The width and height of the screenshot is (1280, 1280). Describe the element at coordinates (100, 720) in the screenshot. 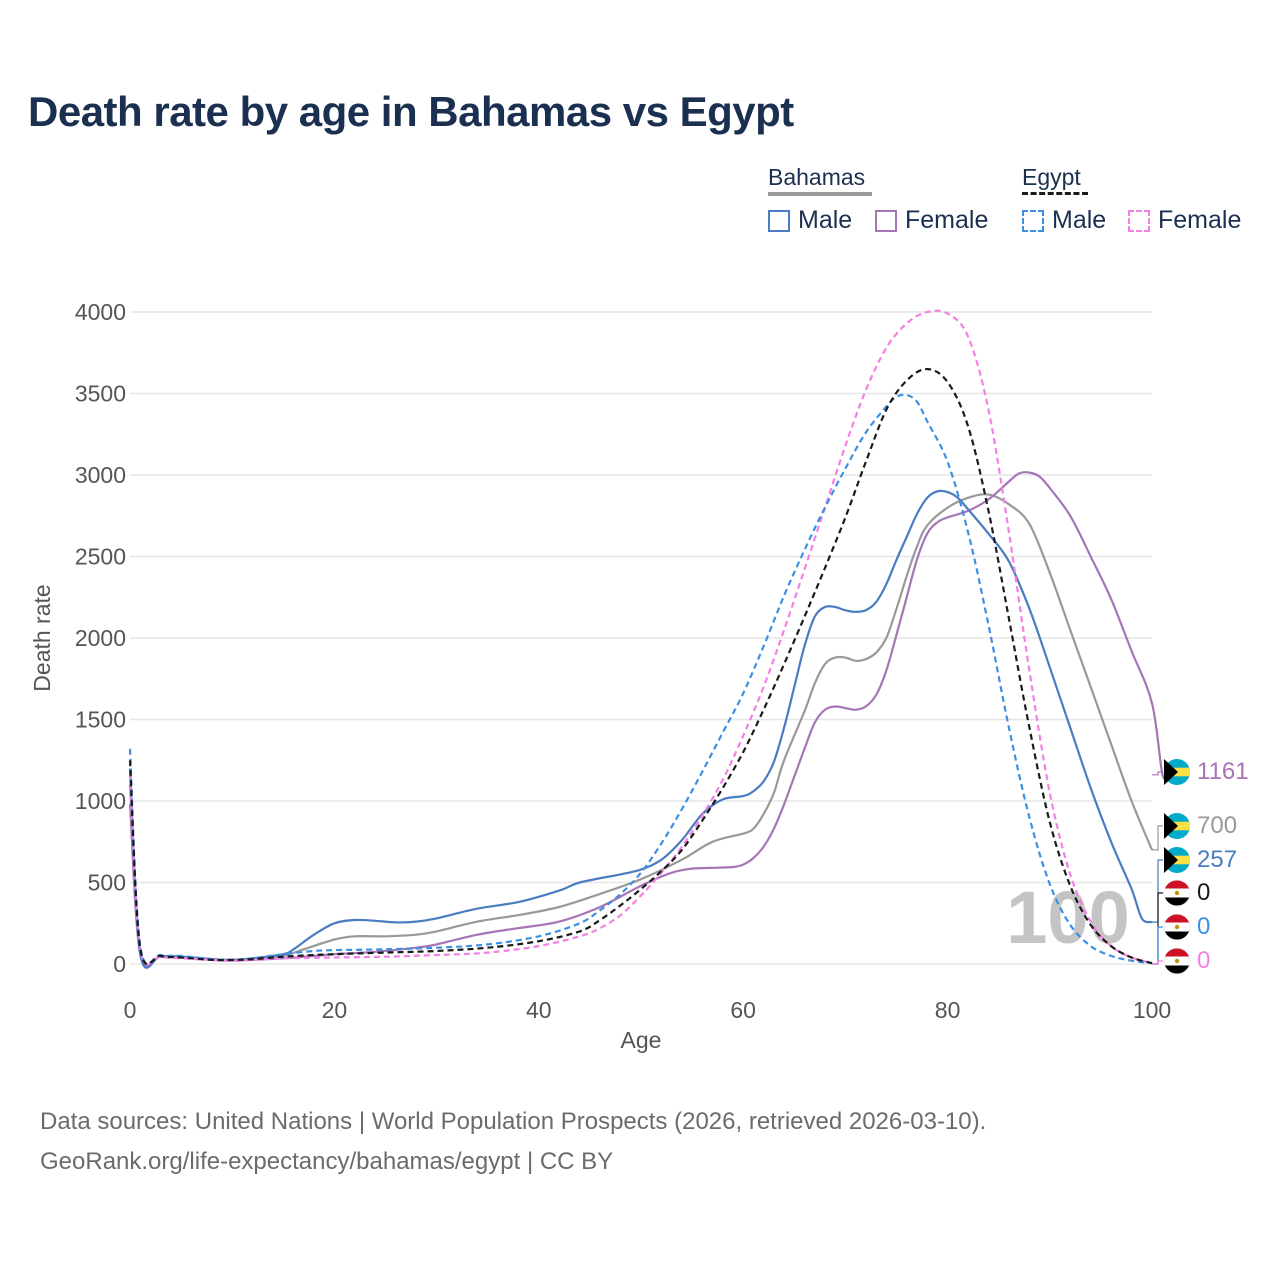

I see `y-tick-label: 1500` at that location.